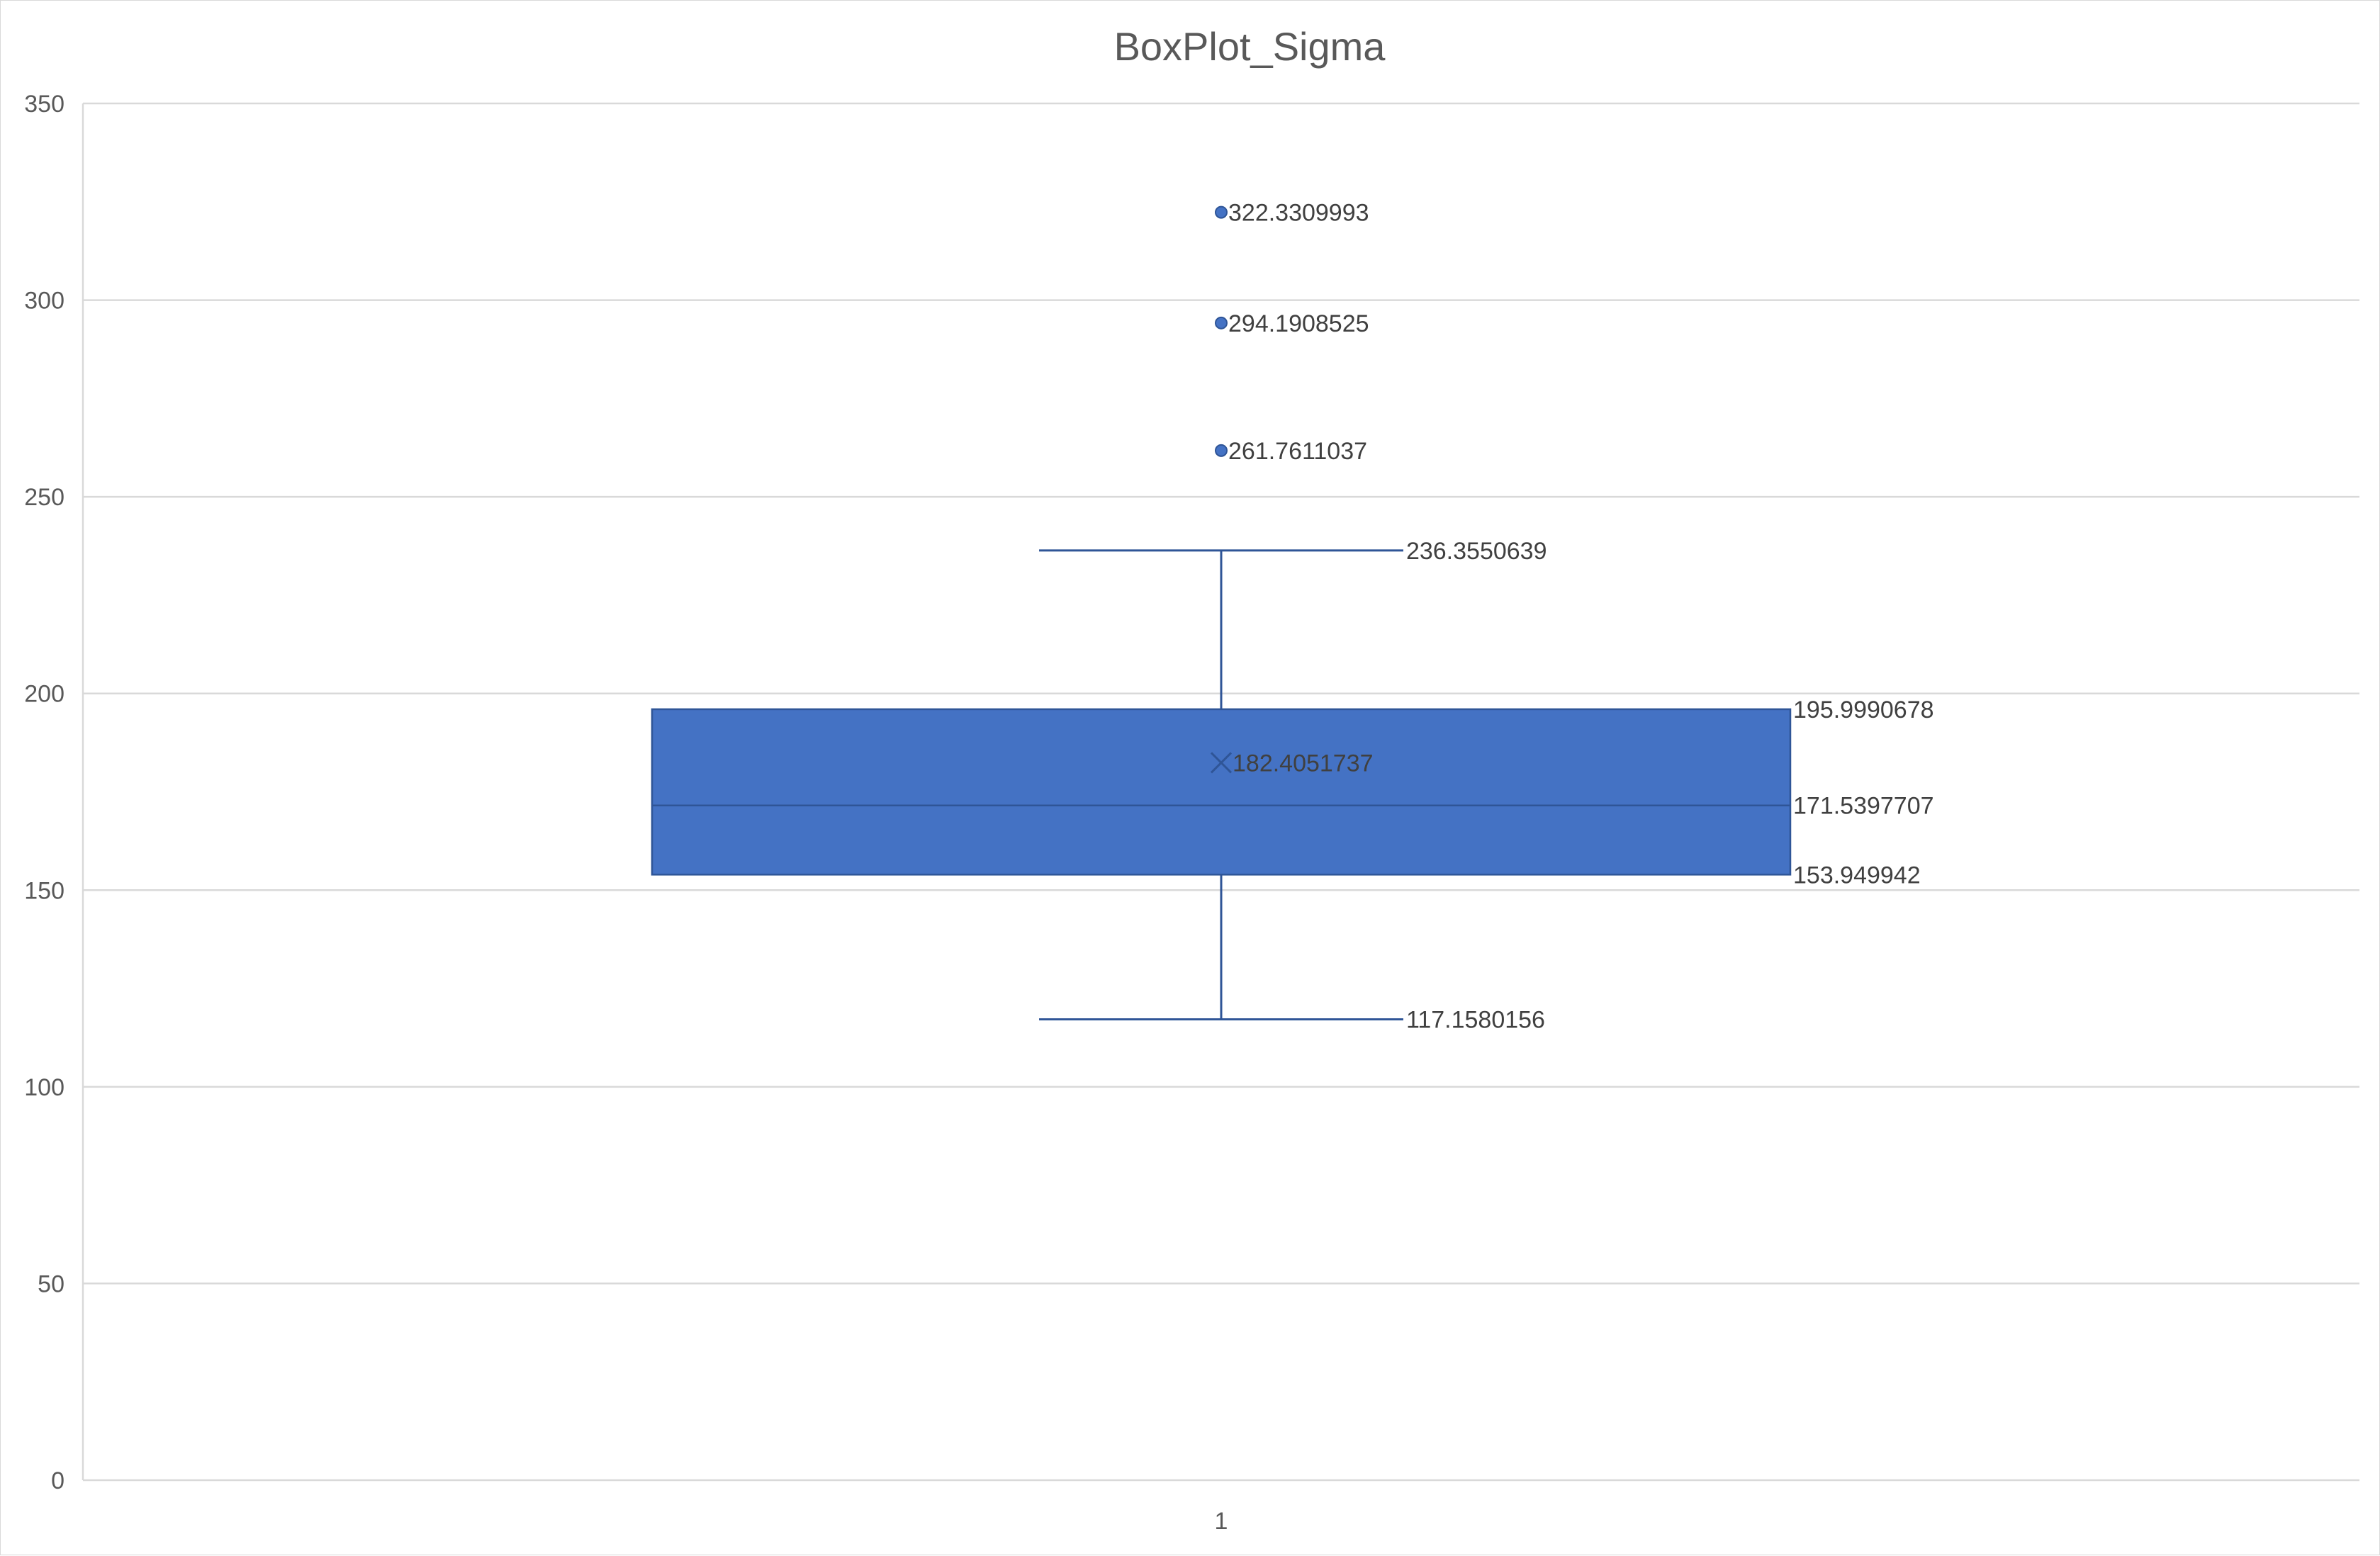 The width and height of the screenshot is (2380, 1556). What do you see at coordinates (1304, 763) in the screenshot?
I see `mean-label: 182.4051737` at bounding box center [1304, 763].